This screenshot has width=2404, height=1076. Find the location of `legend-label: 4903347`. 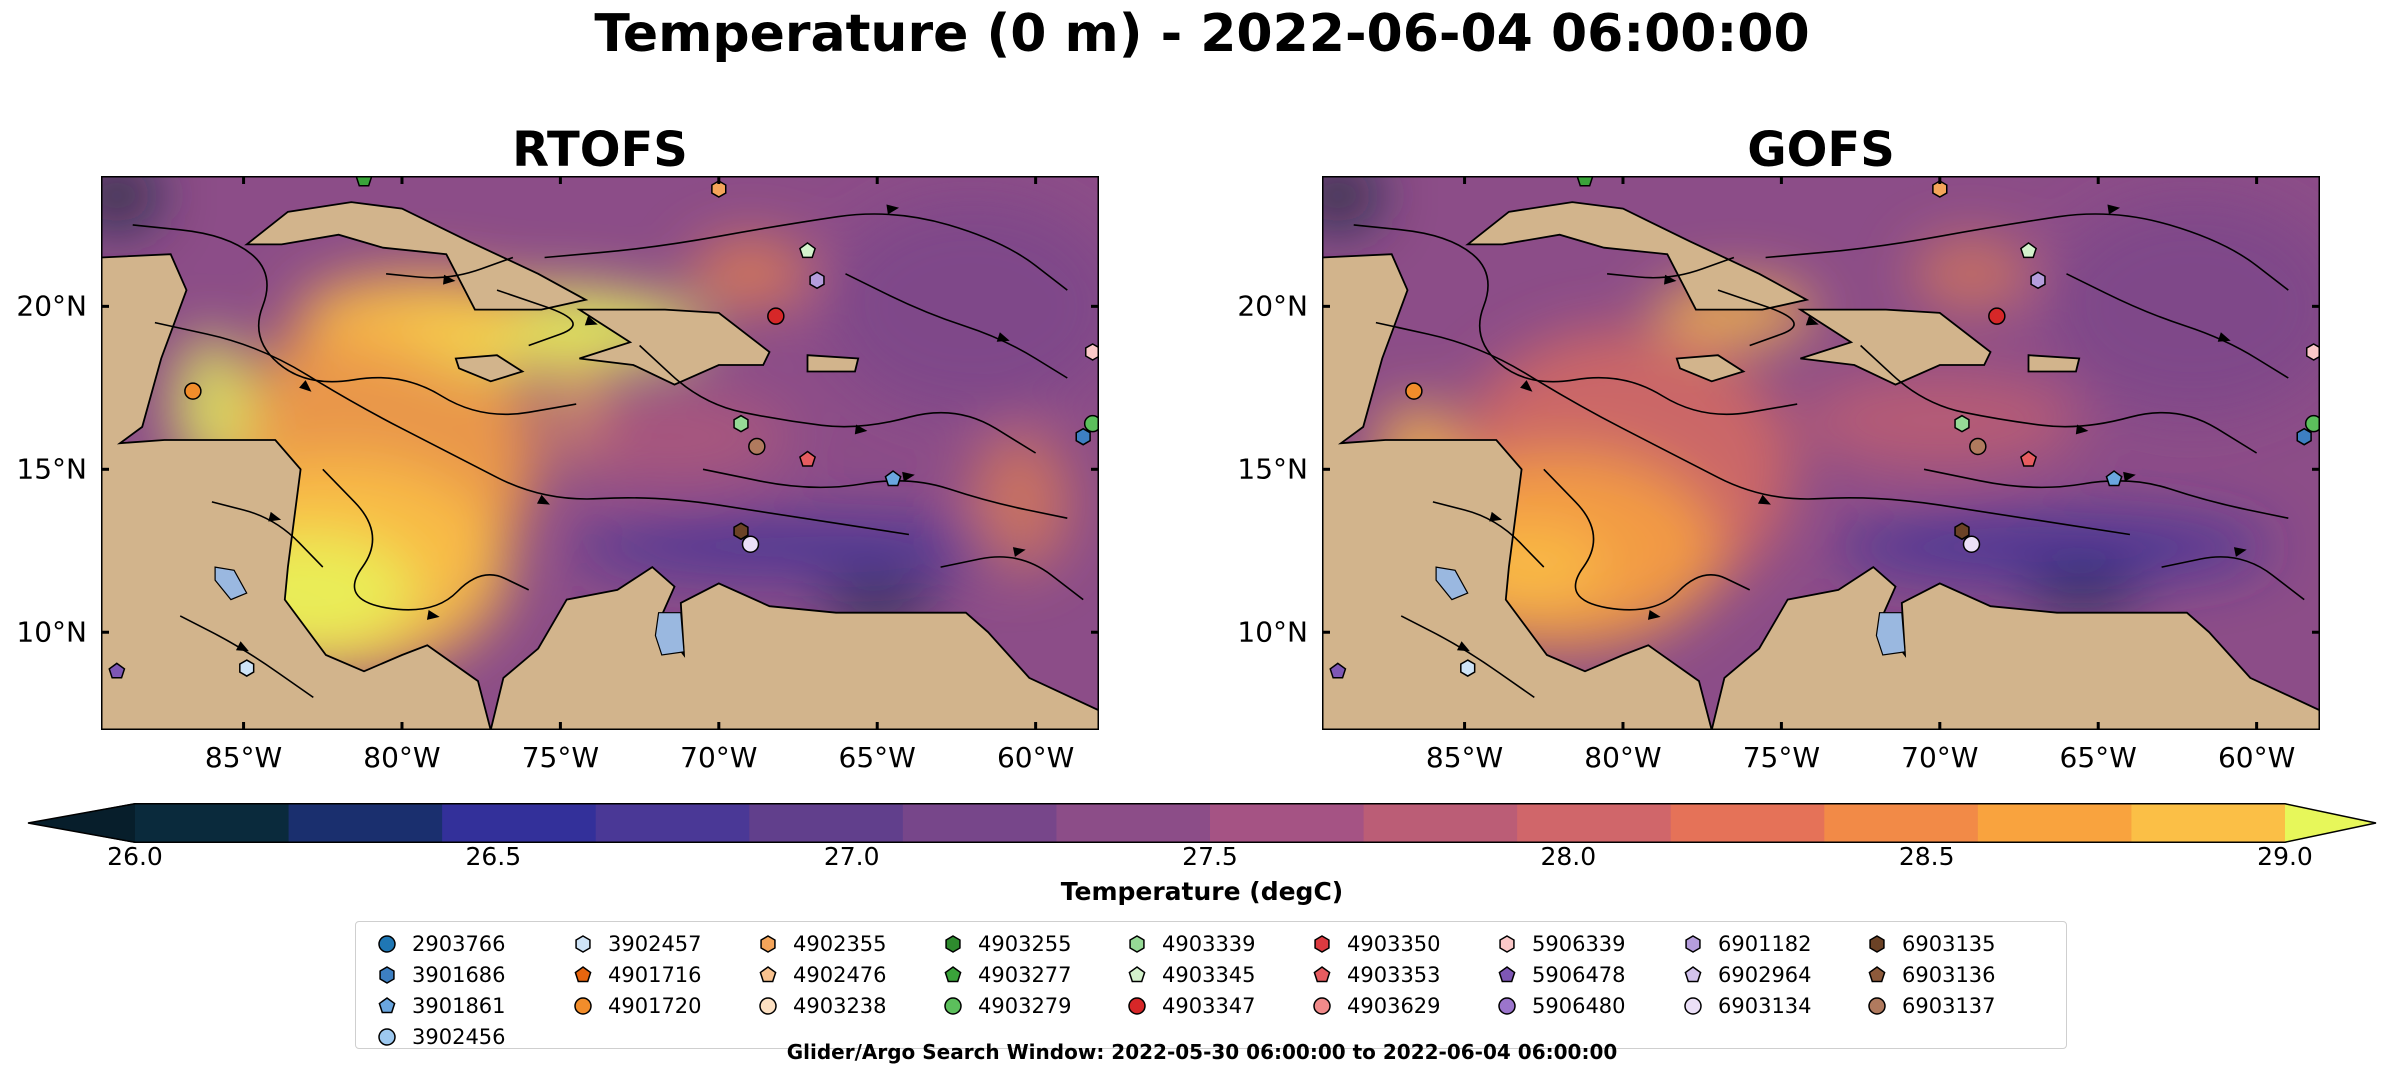

legend-label: 4903347 is located at coordinates (1209, 1006).